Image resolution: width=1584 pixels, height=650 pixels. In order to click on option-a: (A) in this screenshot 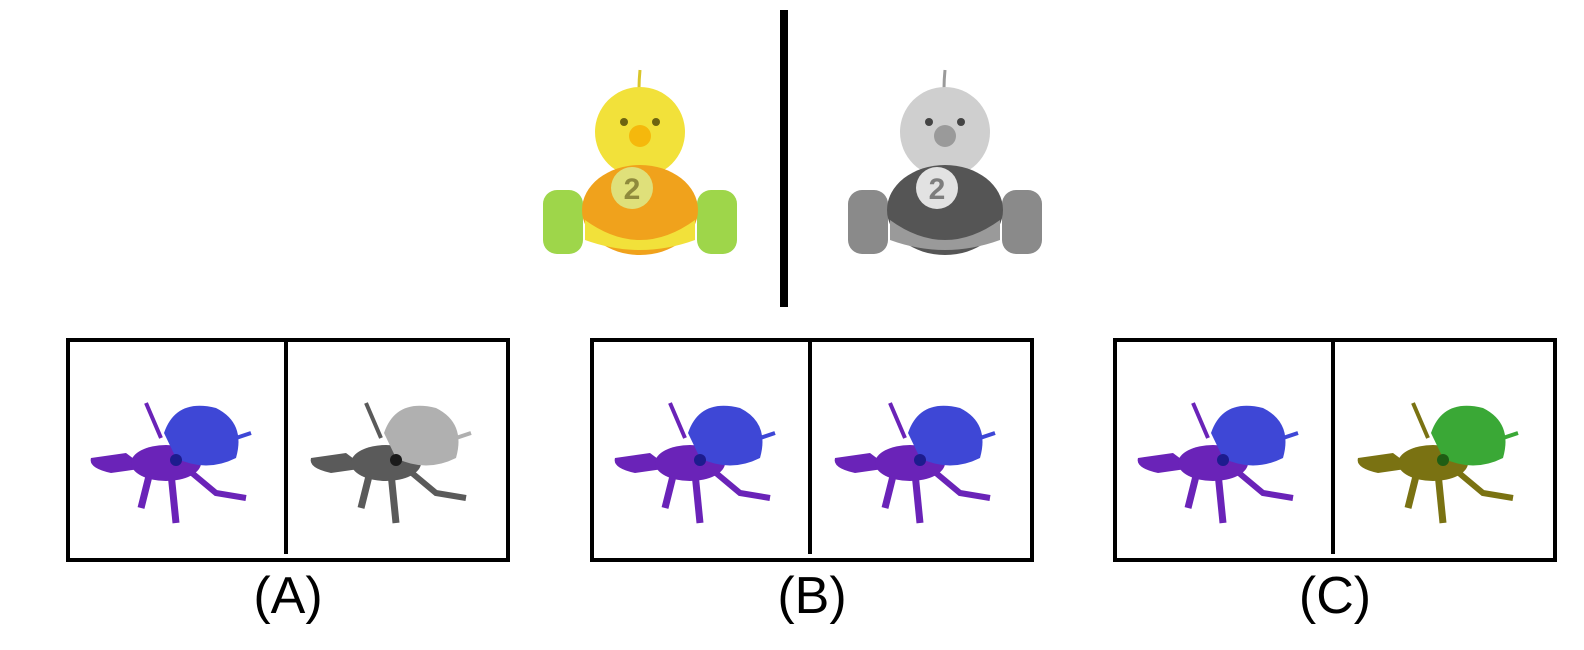, I will do `click(288, 481)`.